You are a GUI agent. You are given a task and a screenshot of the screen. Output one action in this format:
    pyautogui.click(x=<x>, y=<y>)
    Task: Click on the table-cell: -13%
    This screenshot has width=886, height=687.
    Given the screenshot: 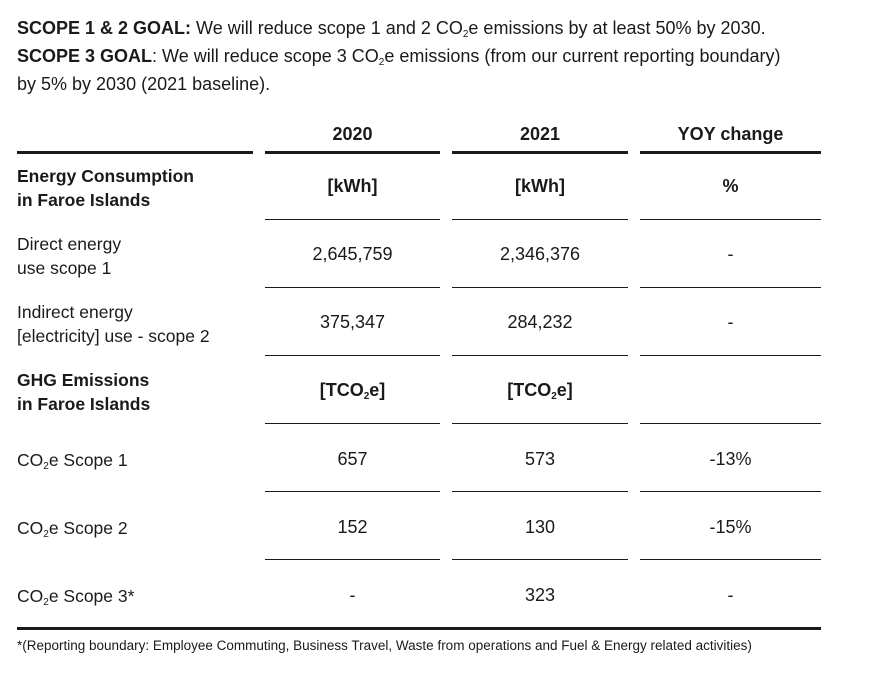 What is the action you would take?
    pyautogui.click(x=730, y=459)
    